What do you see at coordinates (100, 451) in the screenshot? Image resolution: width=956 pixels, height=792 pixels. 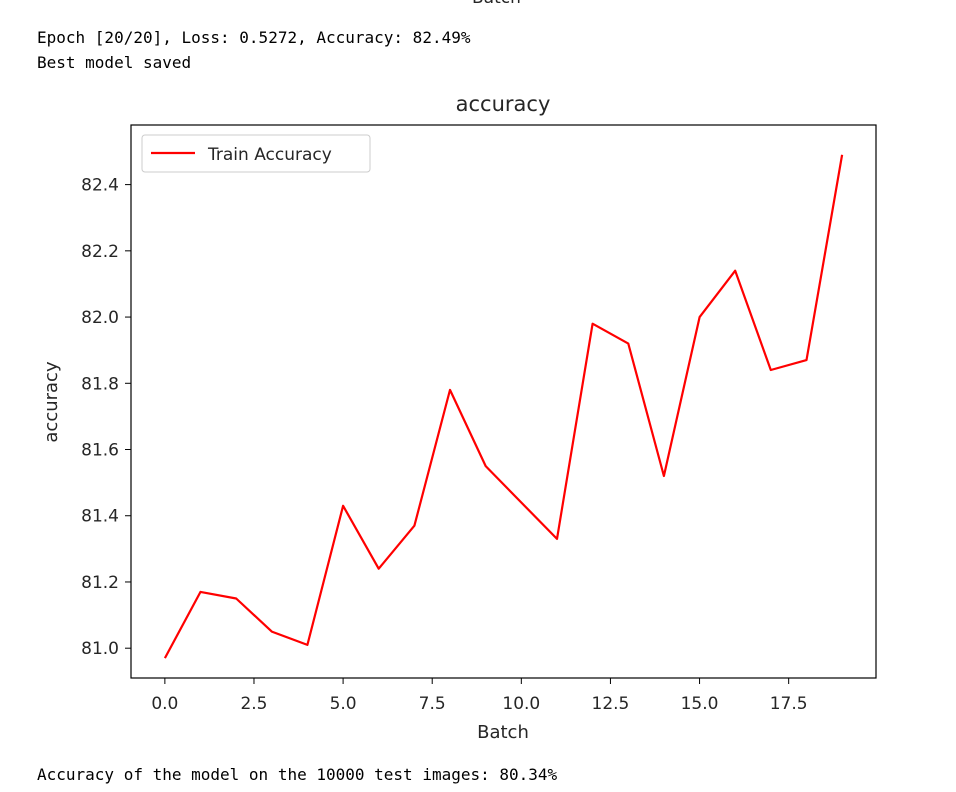 I see `y-tick-label: 81.6` at bounding box center [100, 451].